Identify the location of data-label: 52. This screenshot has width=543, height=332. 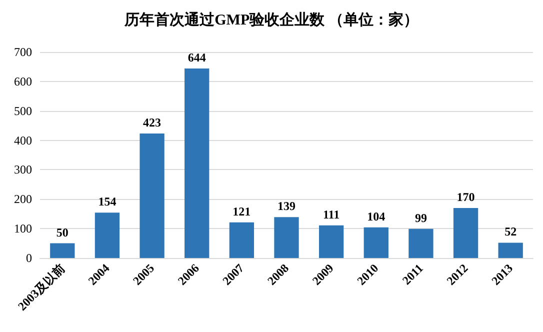
(510, 231).